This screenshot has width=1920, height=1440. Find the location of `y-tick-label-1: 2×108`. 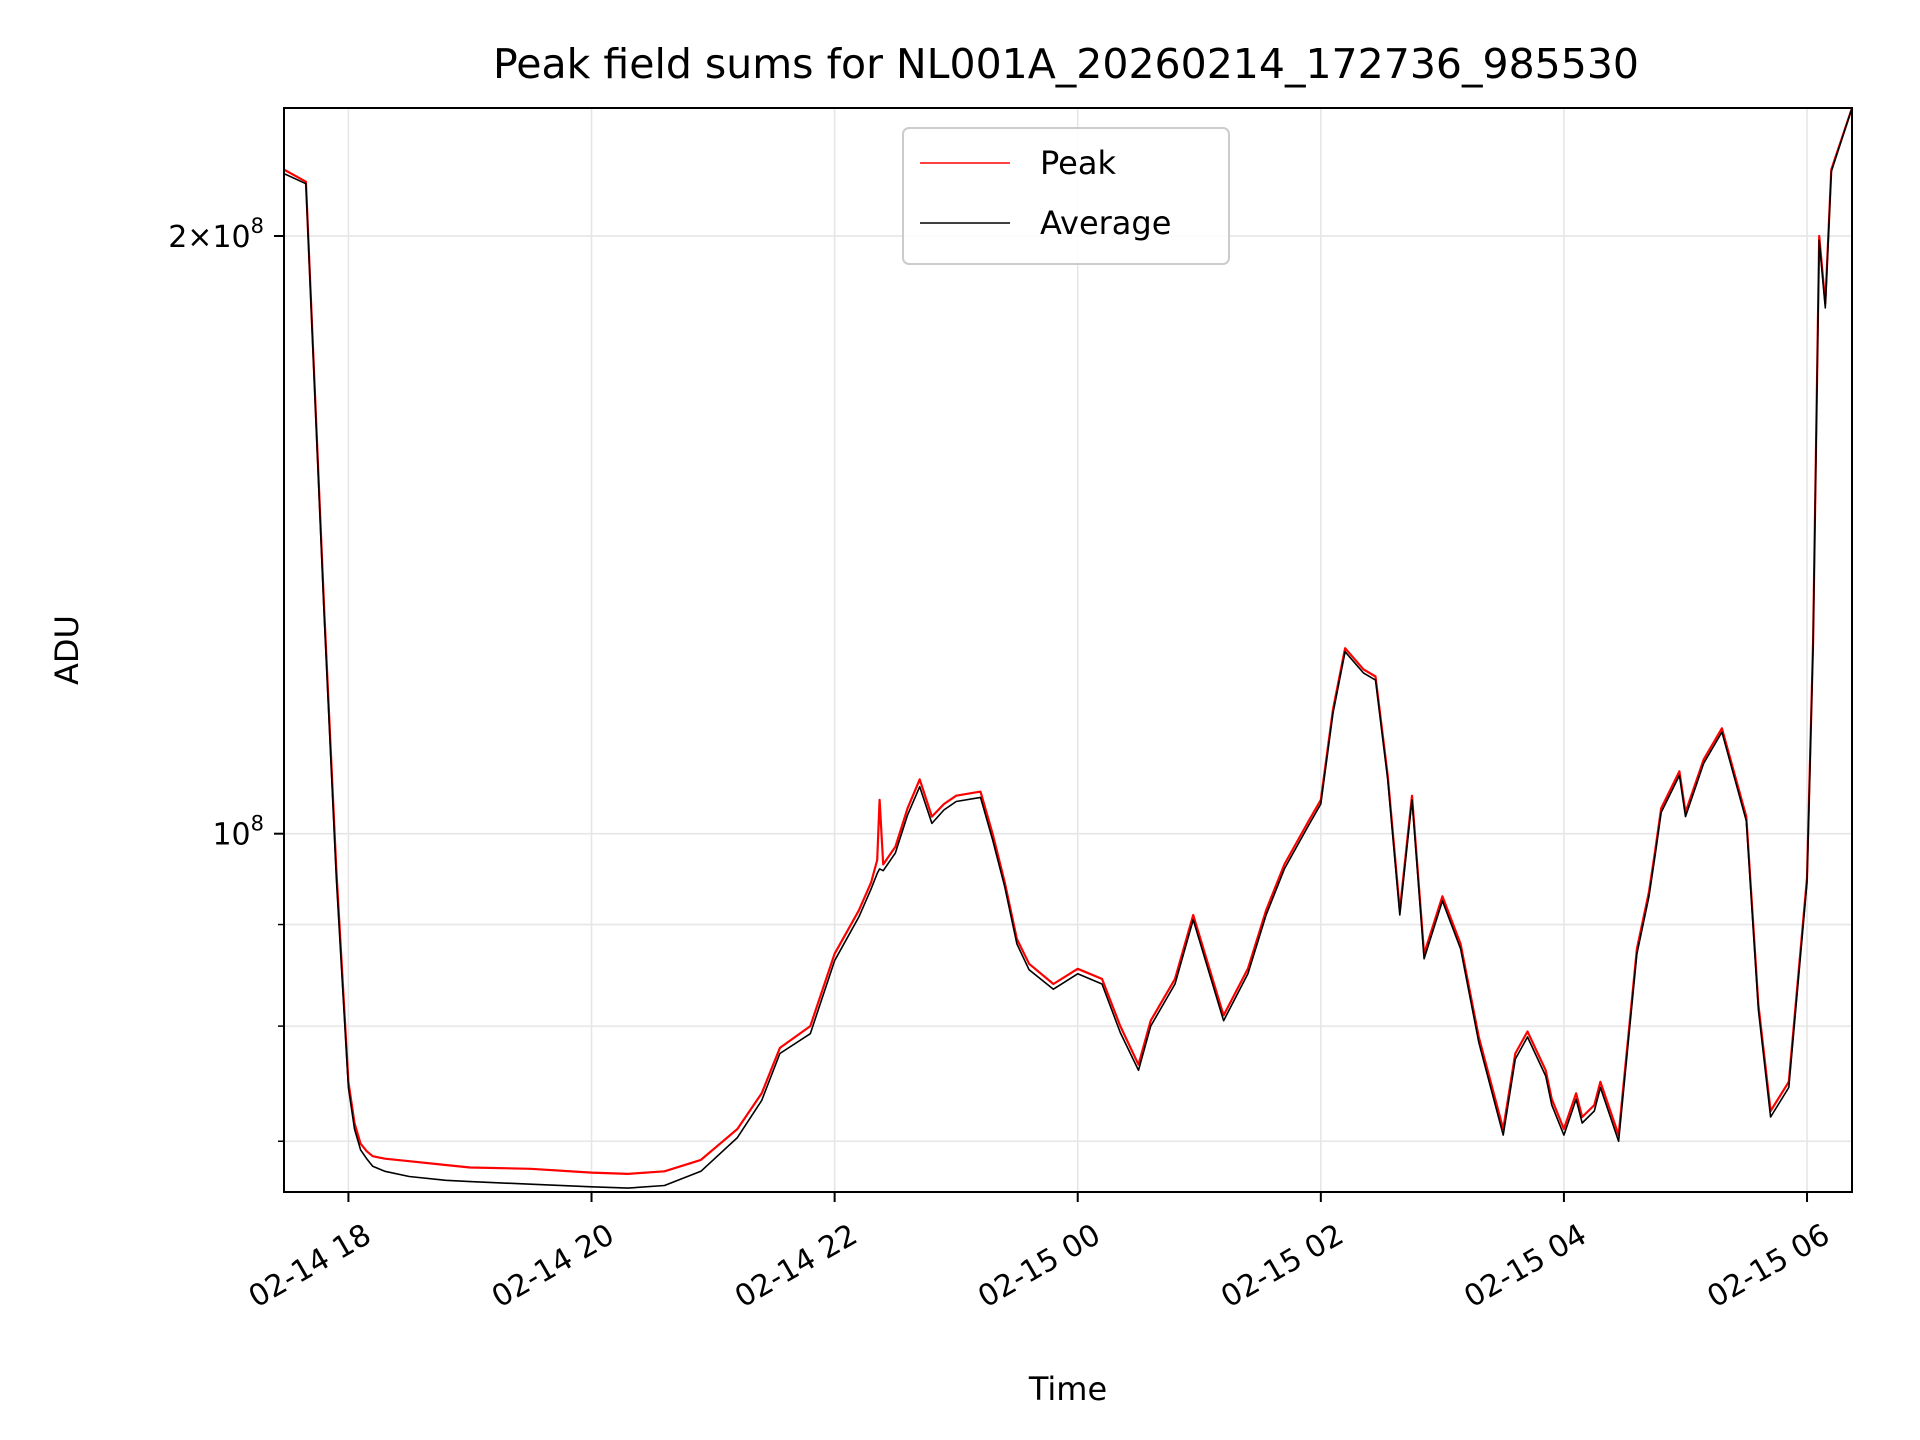

y-tick-label-1: 2×108 is located at coordinates (216, 234).